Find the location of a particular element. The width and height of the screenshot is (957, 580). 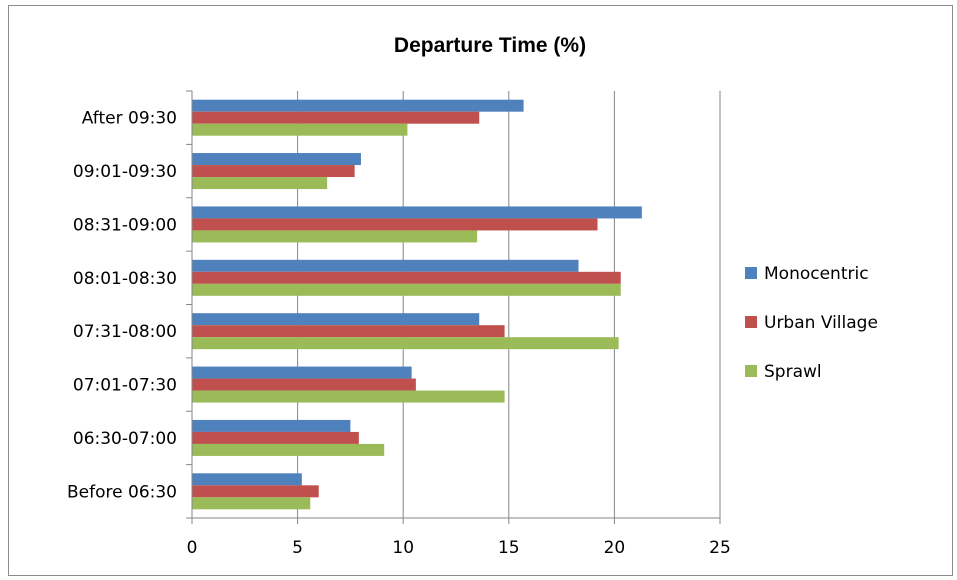

legend: Monocentric Urban Village Sprawl is located at coordinates (811, 323).